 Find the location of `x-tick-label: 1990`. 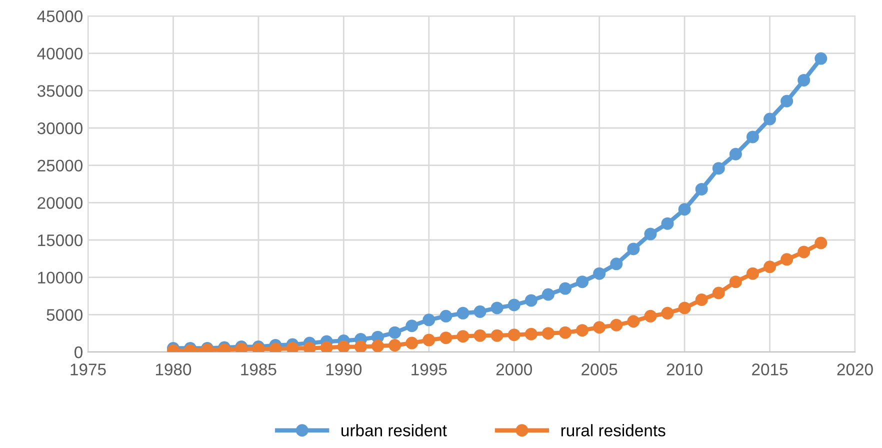

x-tick-label: 1990 is located at coordinates (344, 370).